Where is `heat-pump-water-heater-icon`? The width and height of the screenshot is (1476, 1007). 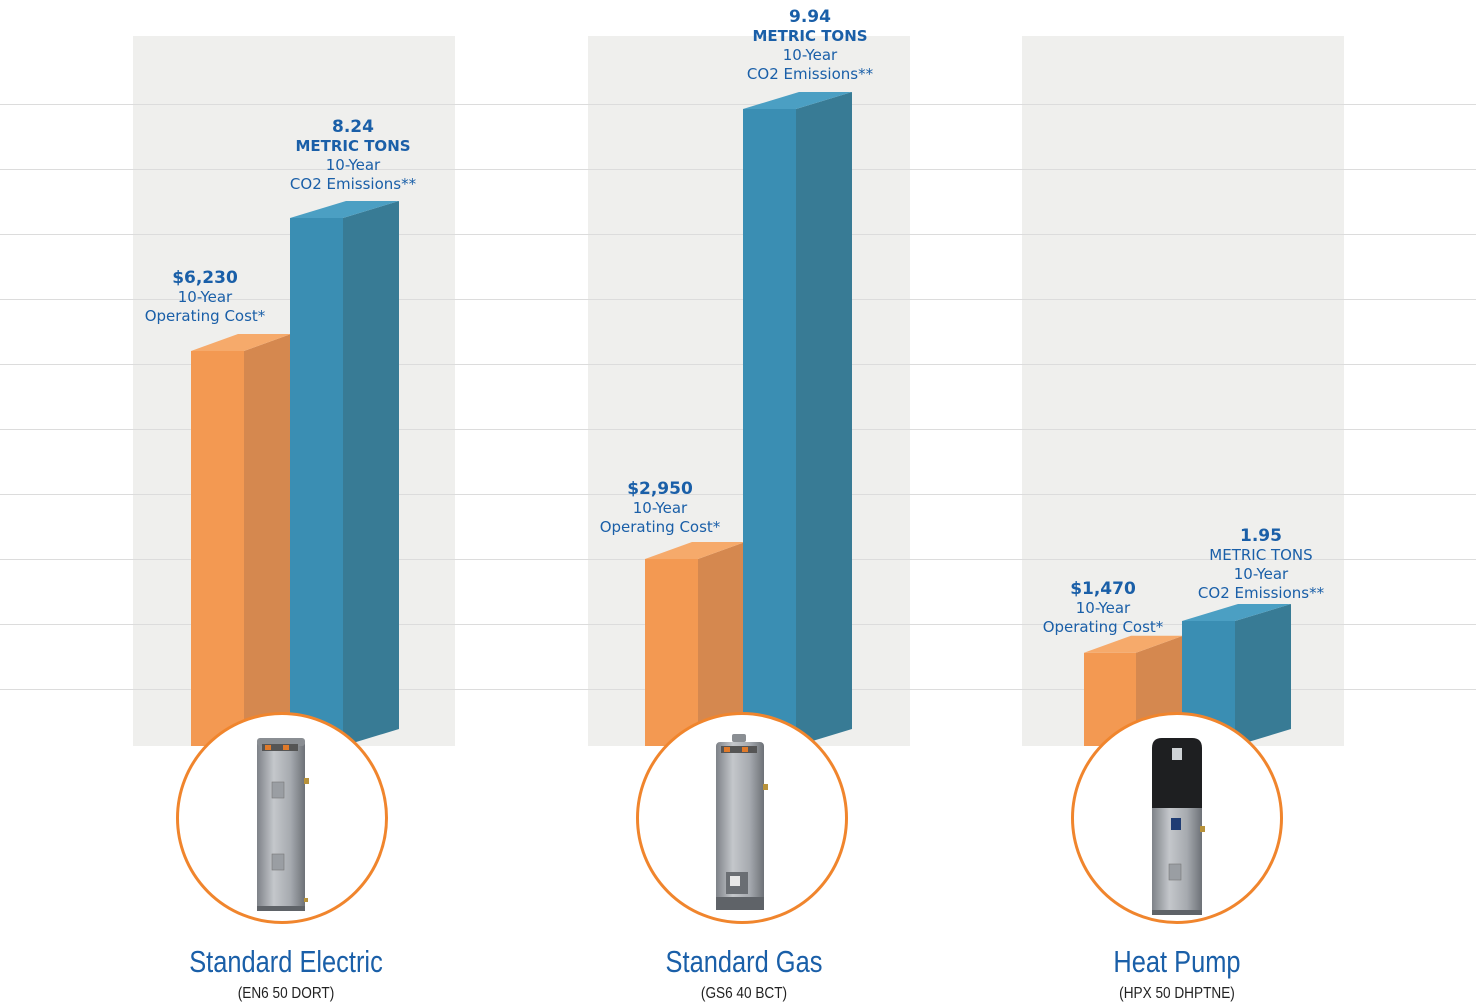
heat-pump-water-heater-icon is located at coordinates (1178, 826).